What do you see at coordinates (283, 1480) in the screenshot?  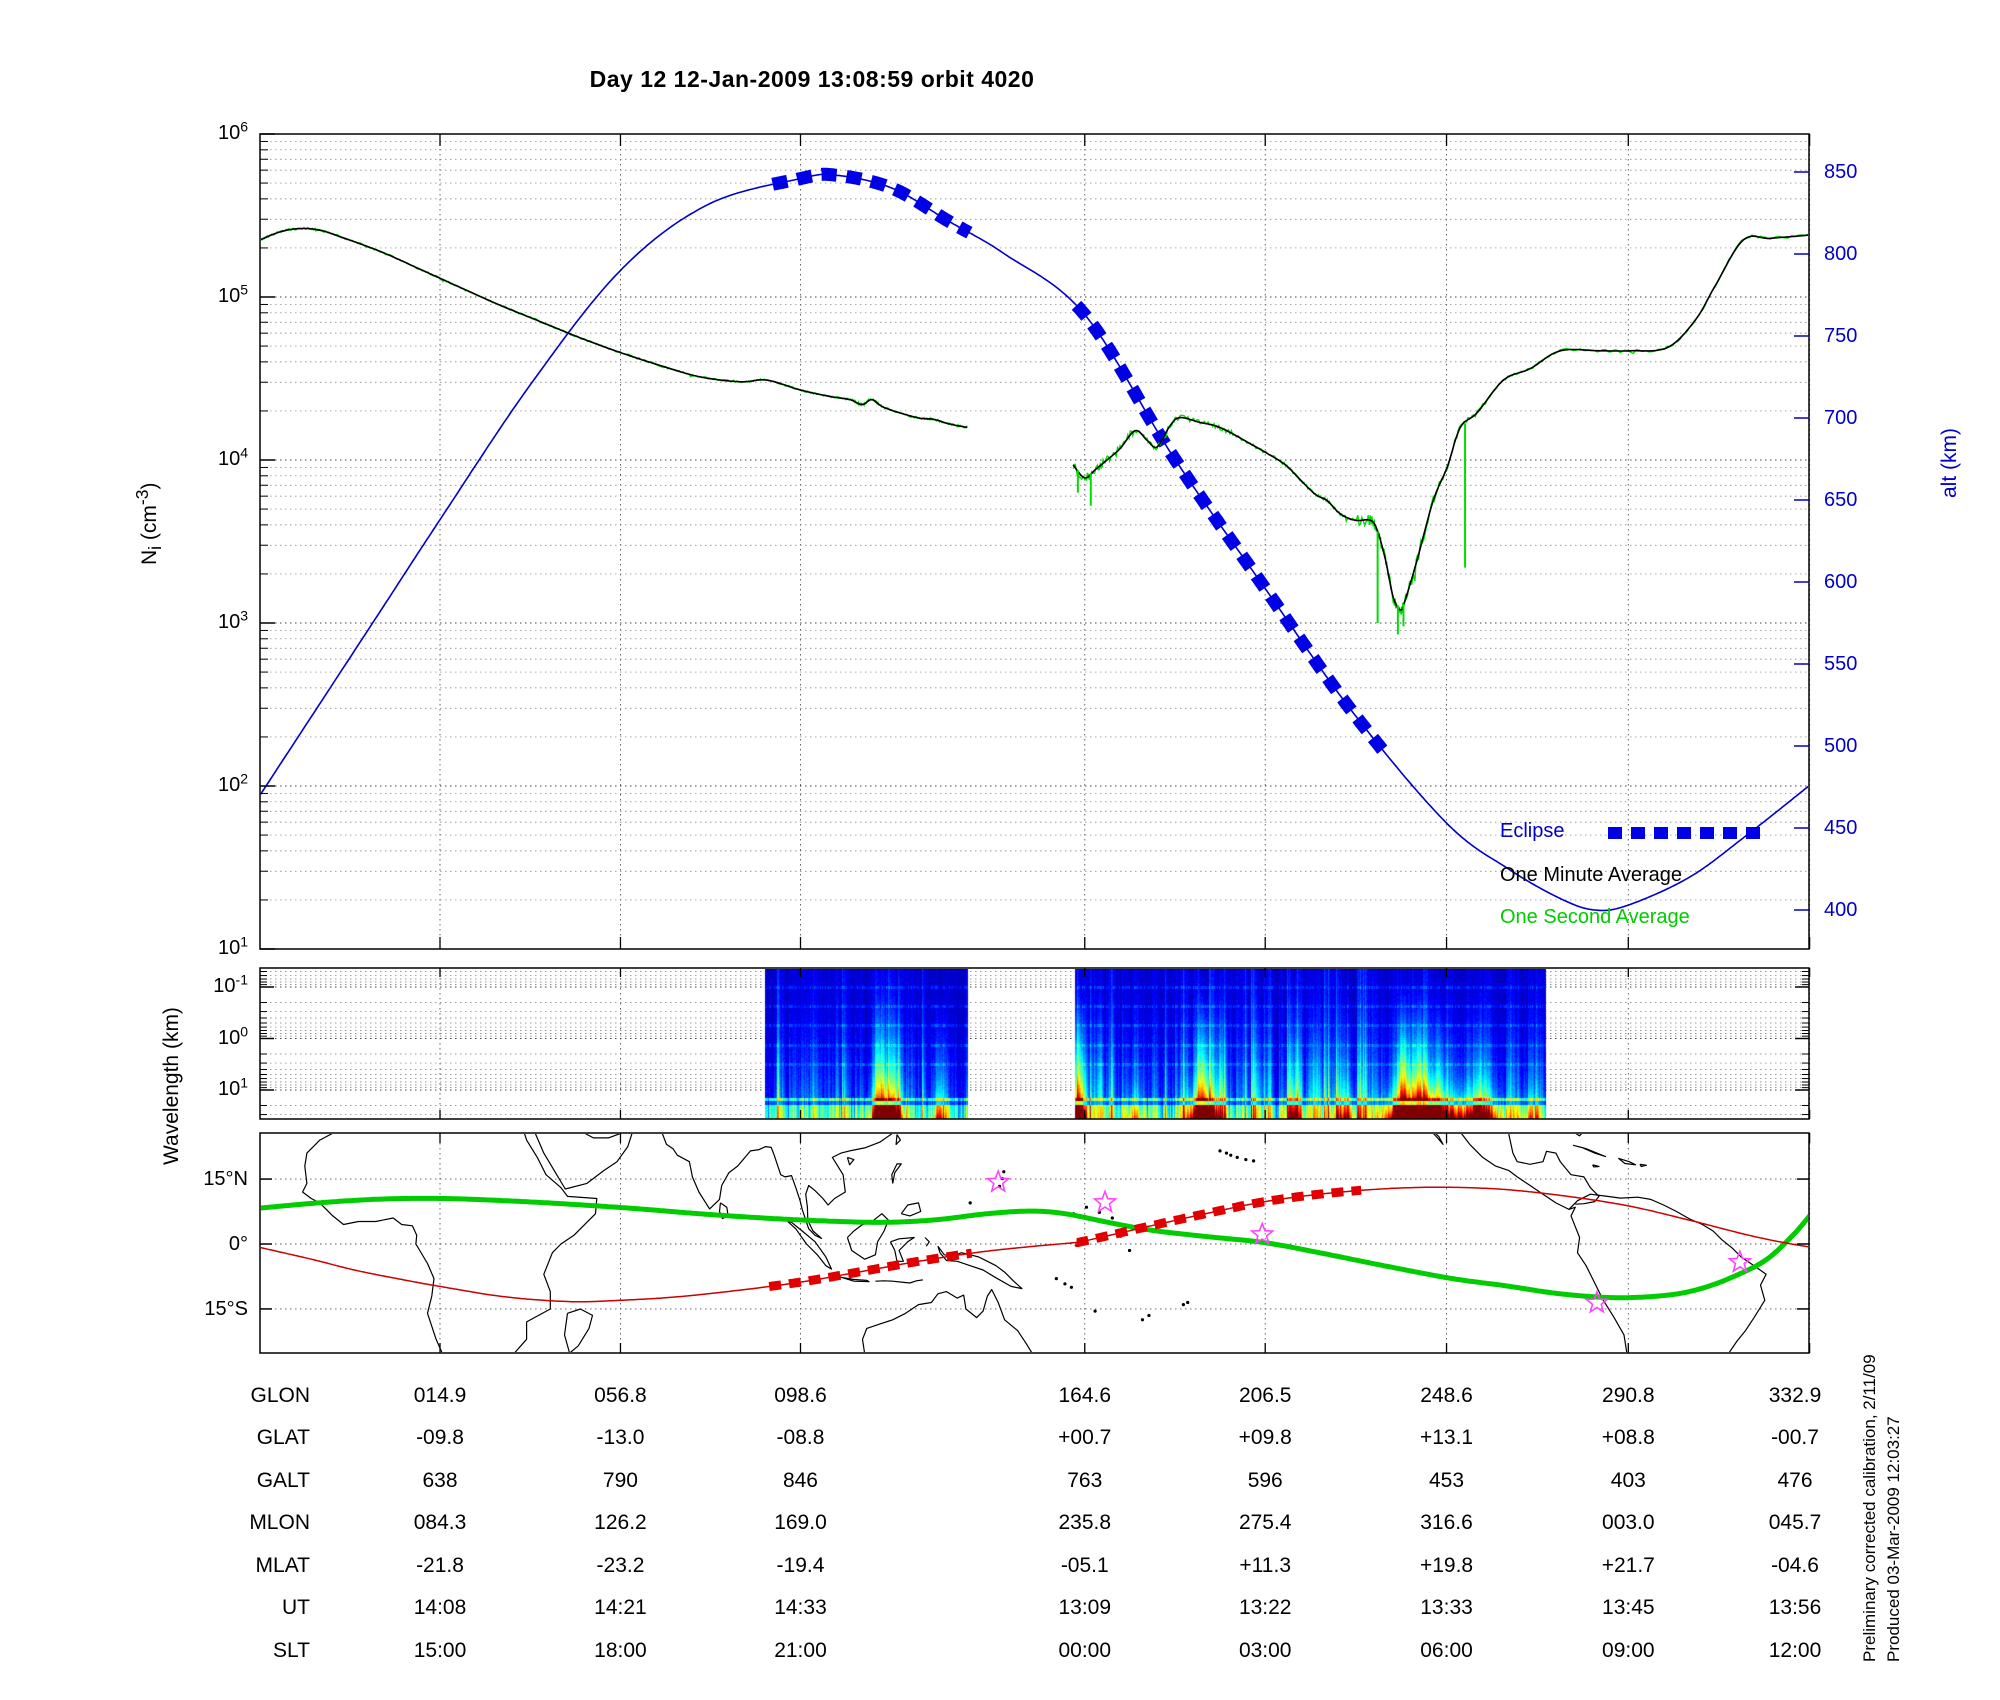 I see `row-label-galt: GALT` at bounding box center [283, 1480].